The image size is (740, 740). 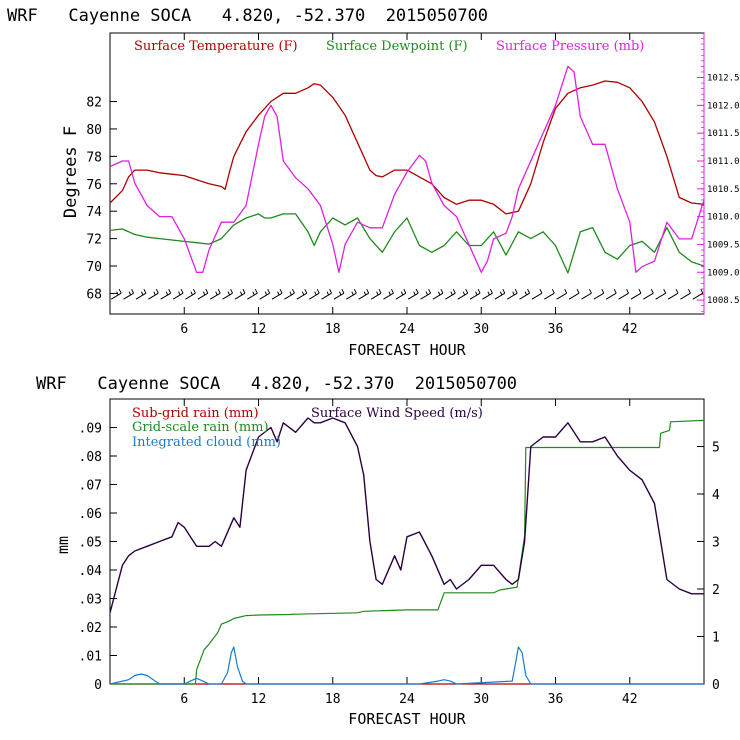 I want to click on panel1-y-axis-label: Degrees F, so click(x=71, y=172).